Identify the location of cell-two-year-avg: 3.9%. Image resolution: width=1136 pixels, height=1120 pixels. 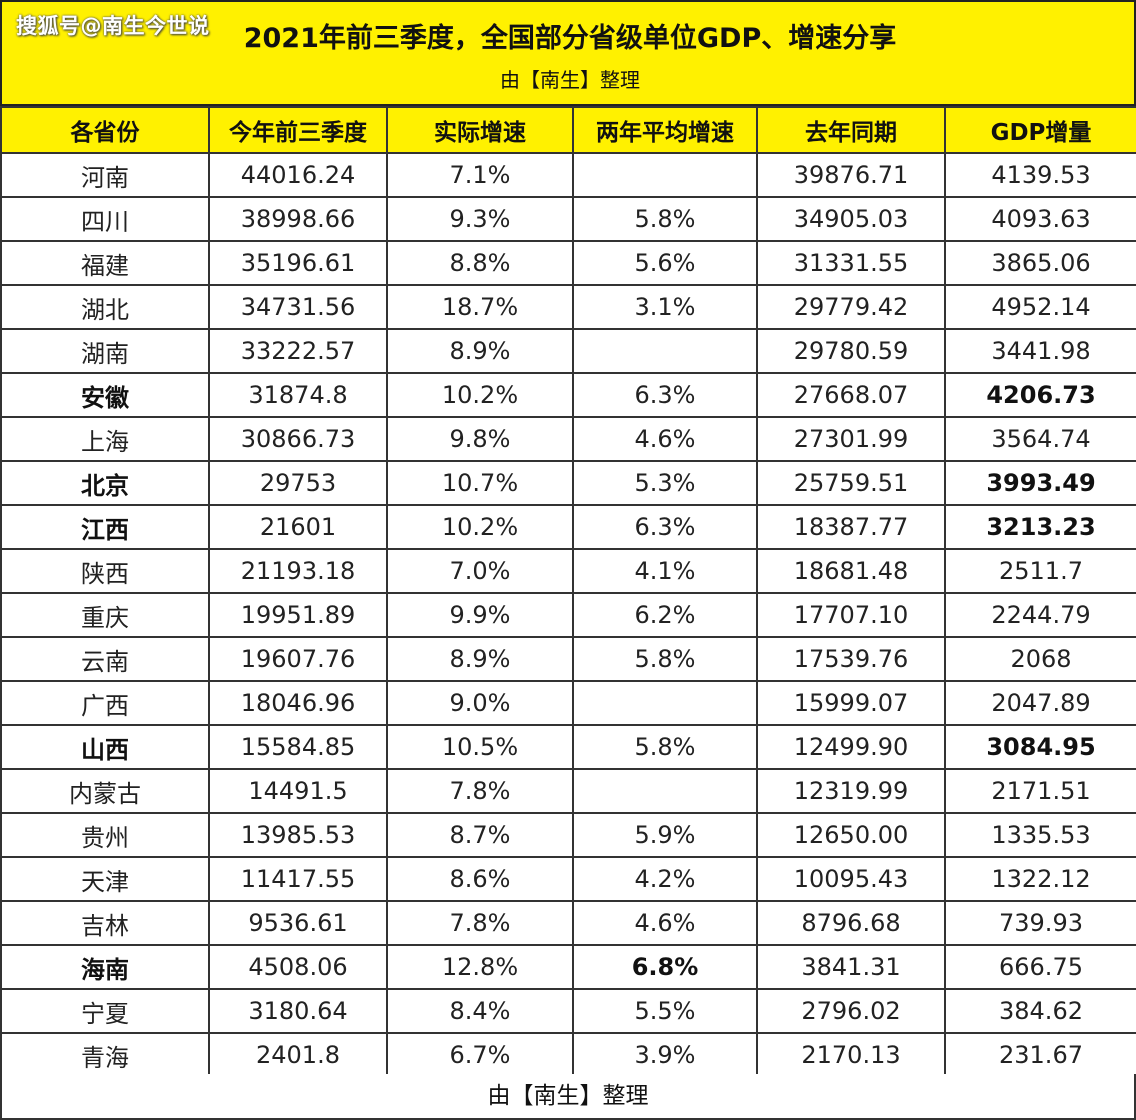
(665, 1055).